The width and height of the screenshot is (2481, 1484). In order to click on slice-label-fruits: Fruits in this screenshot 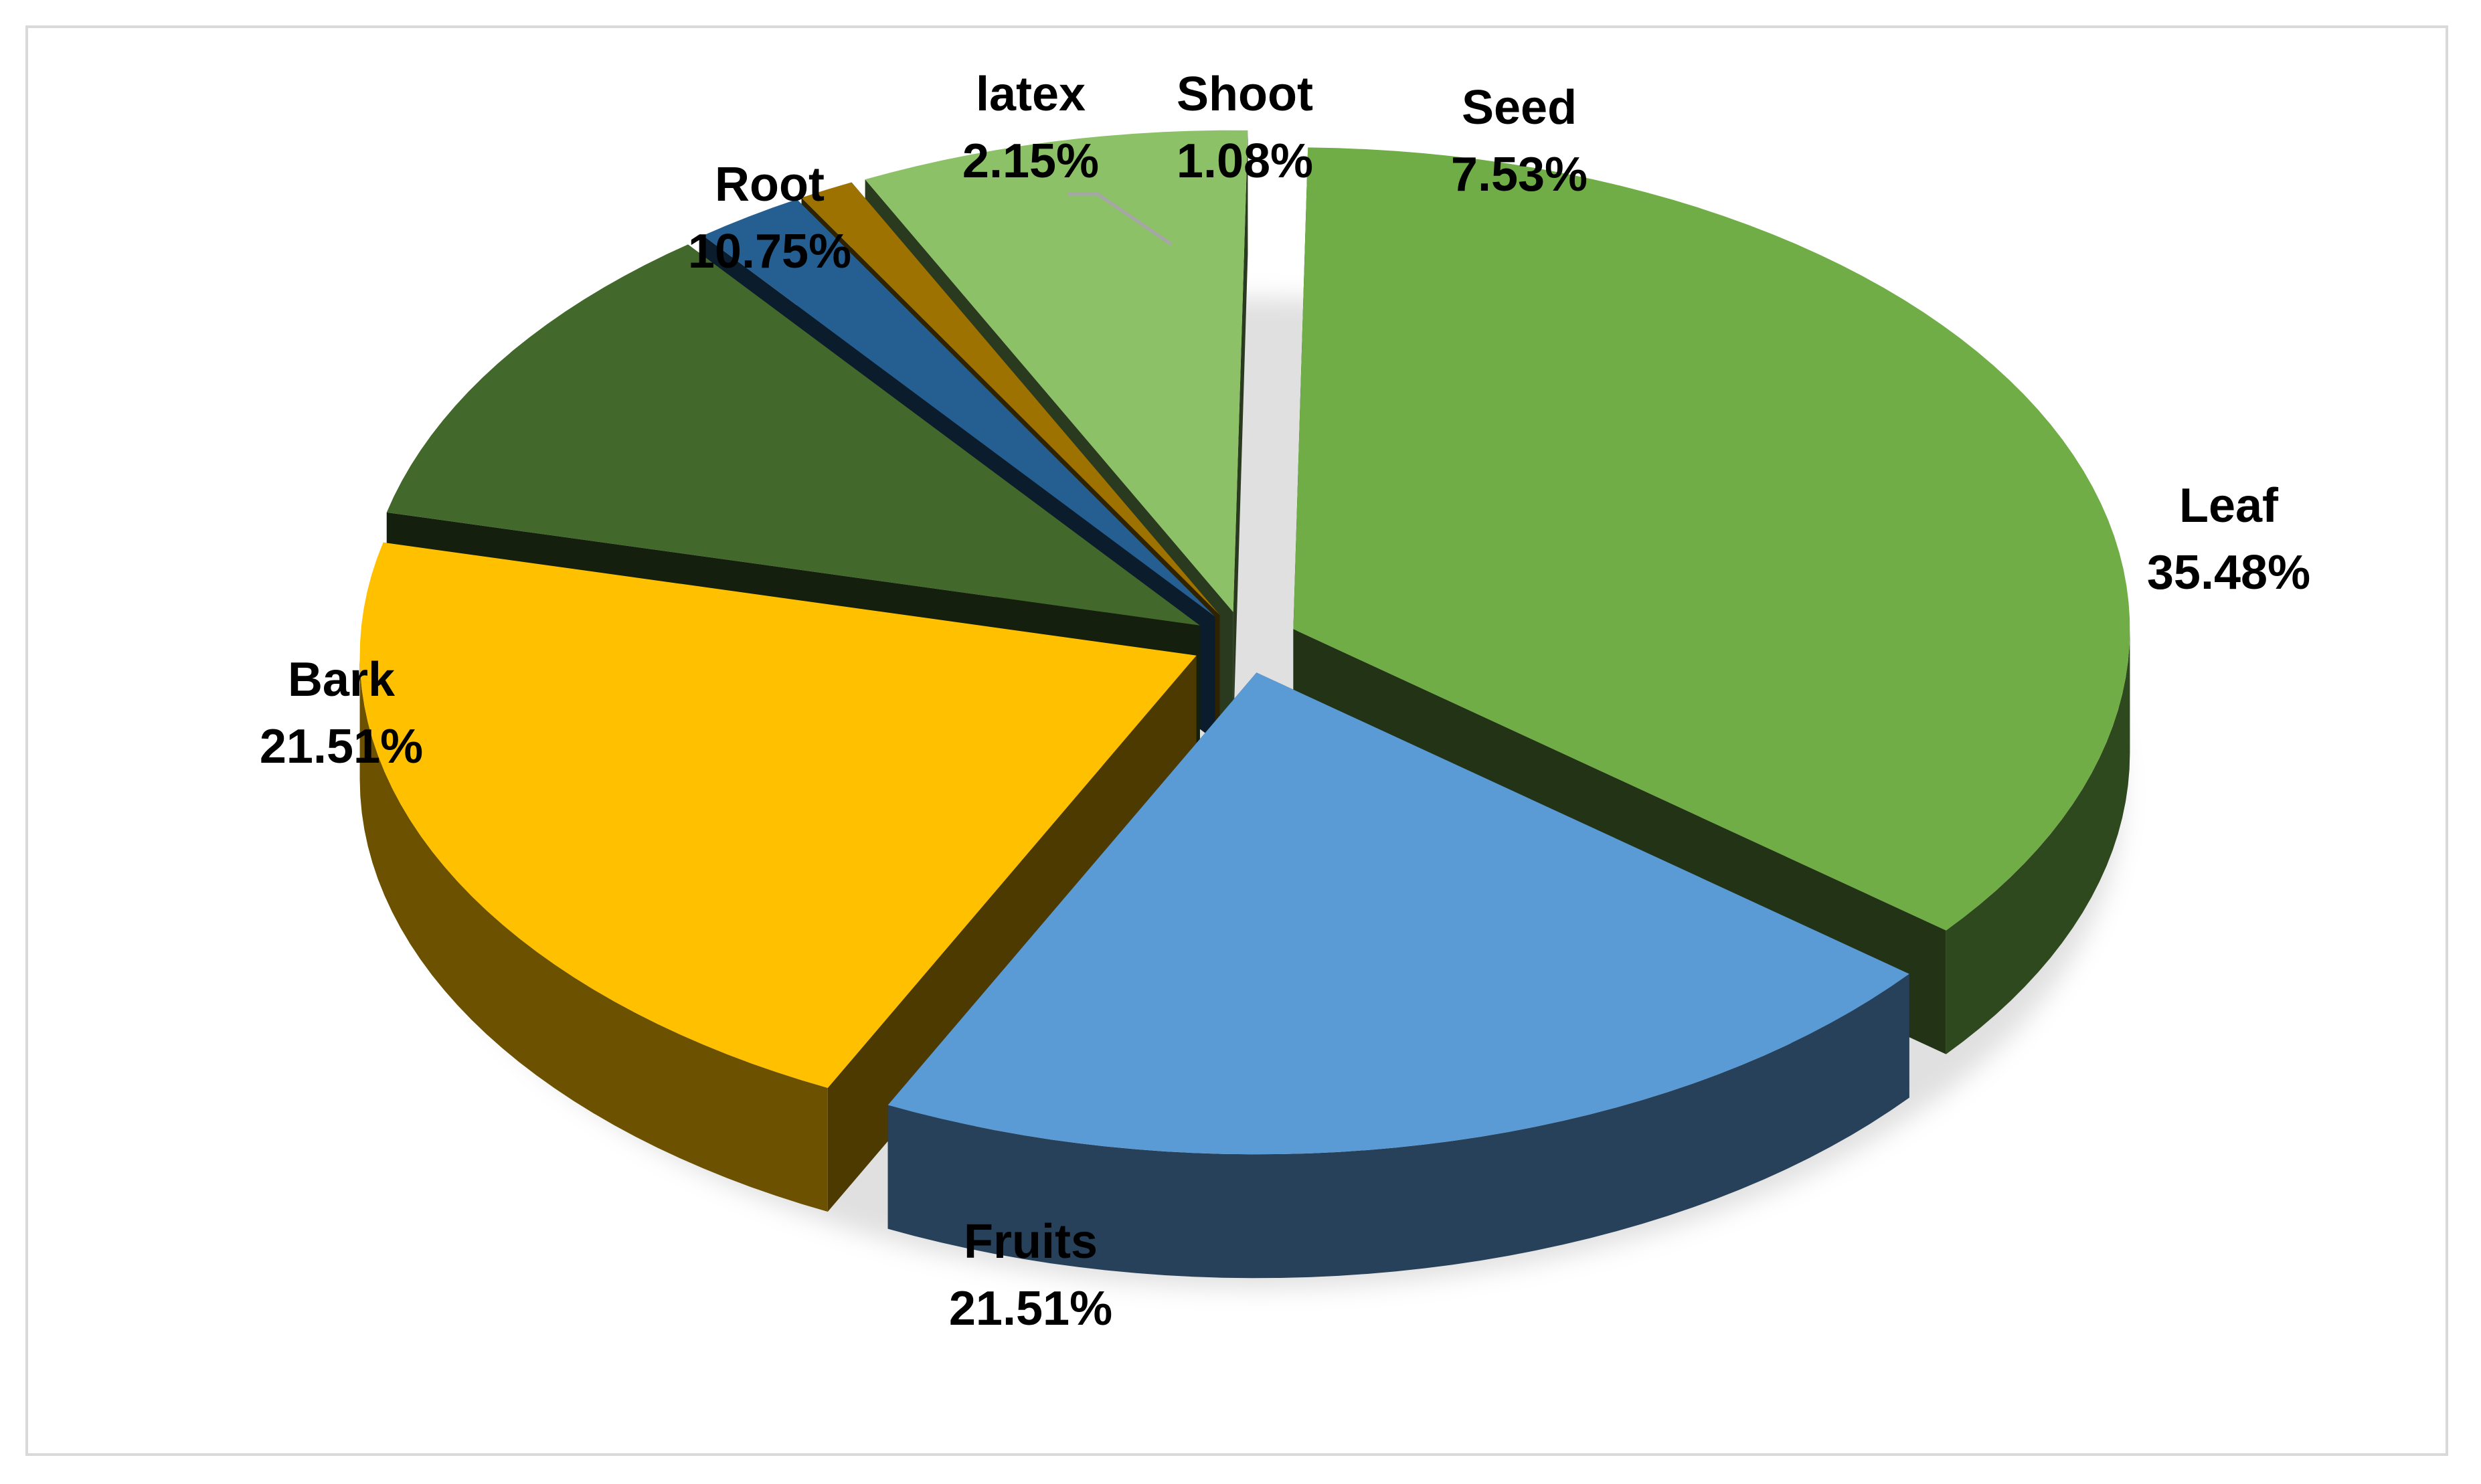, I will do `click(1031, 1242)`.